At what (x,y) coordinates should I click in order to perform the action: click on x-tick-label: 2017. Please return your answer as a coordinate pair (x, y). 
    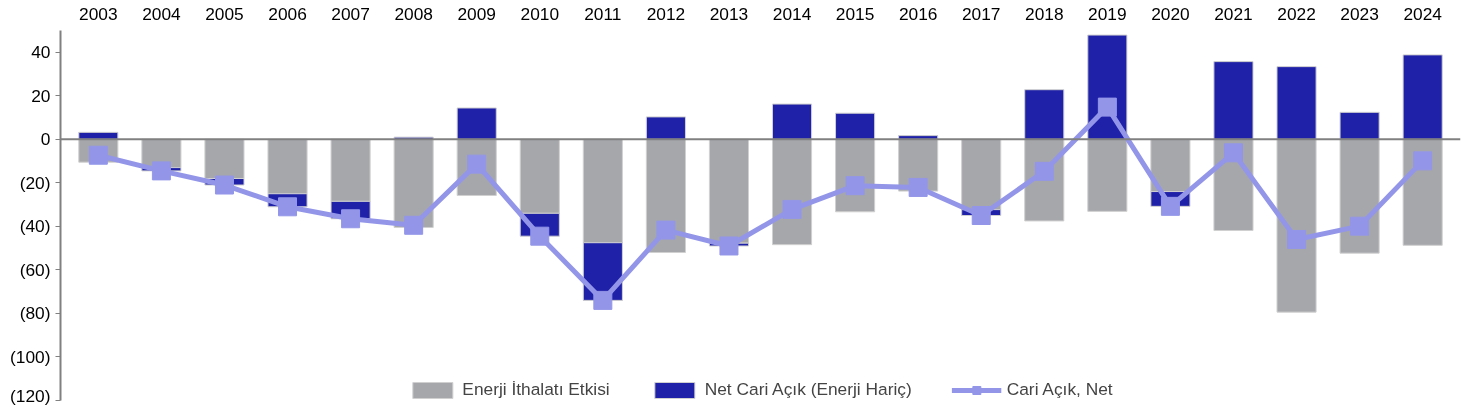
    Looking at the image, I should click on (981, 13).